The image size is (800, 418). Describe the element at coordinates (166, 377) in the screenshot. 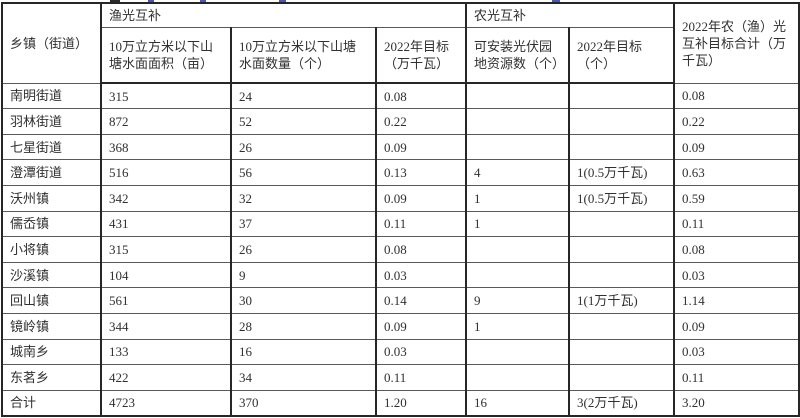

I see `table-cell: 422` at that location.